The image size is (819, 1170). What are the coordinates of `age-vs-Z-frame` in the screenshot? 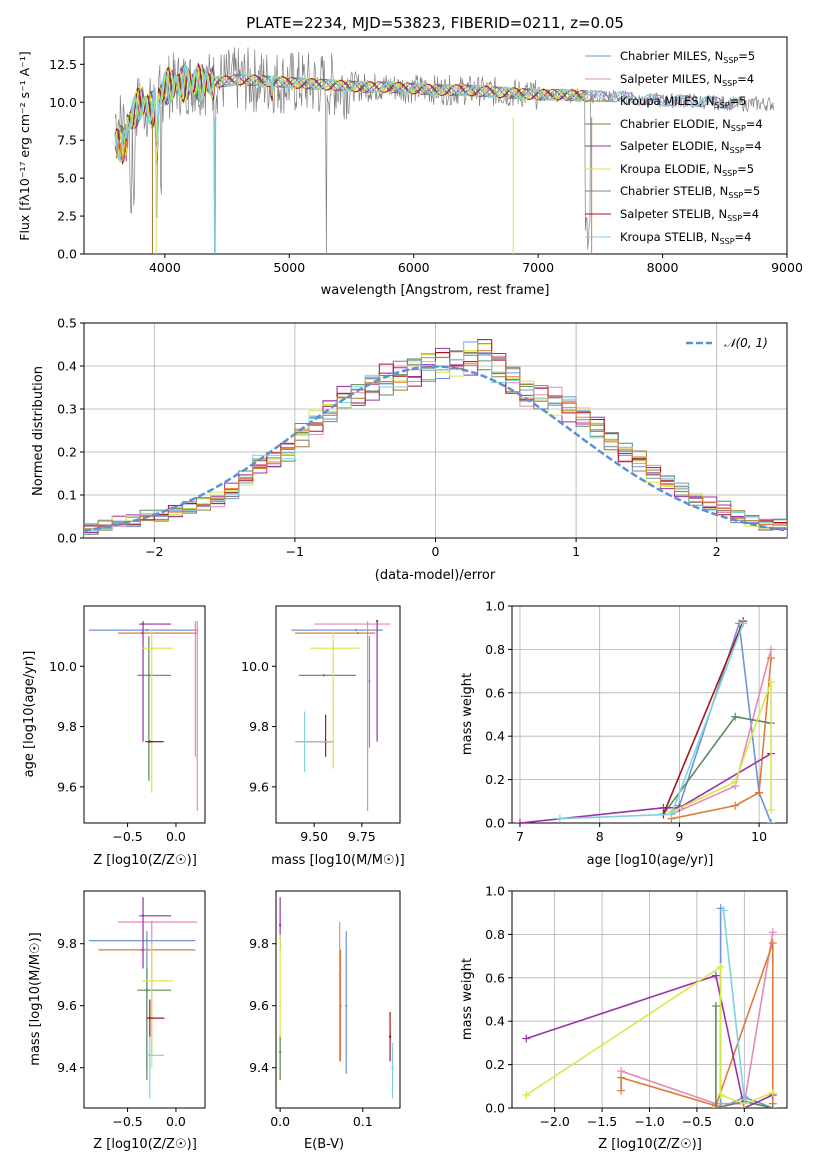 It's located at (144, 714).